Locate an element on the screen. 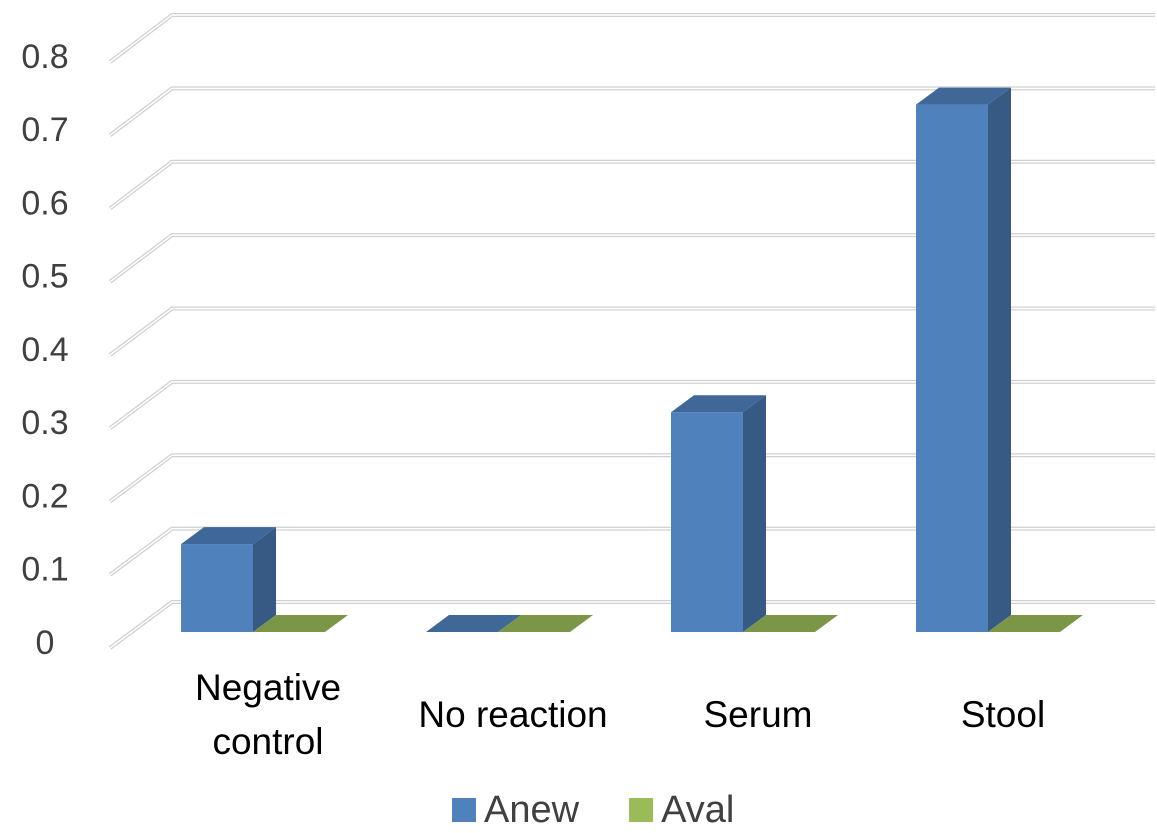 The height and width of the screenshot is (833, 1157). y-tick-label: 0.8 is located at coordinates (44, 57).